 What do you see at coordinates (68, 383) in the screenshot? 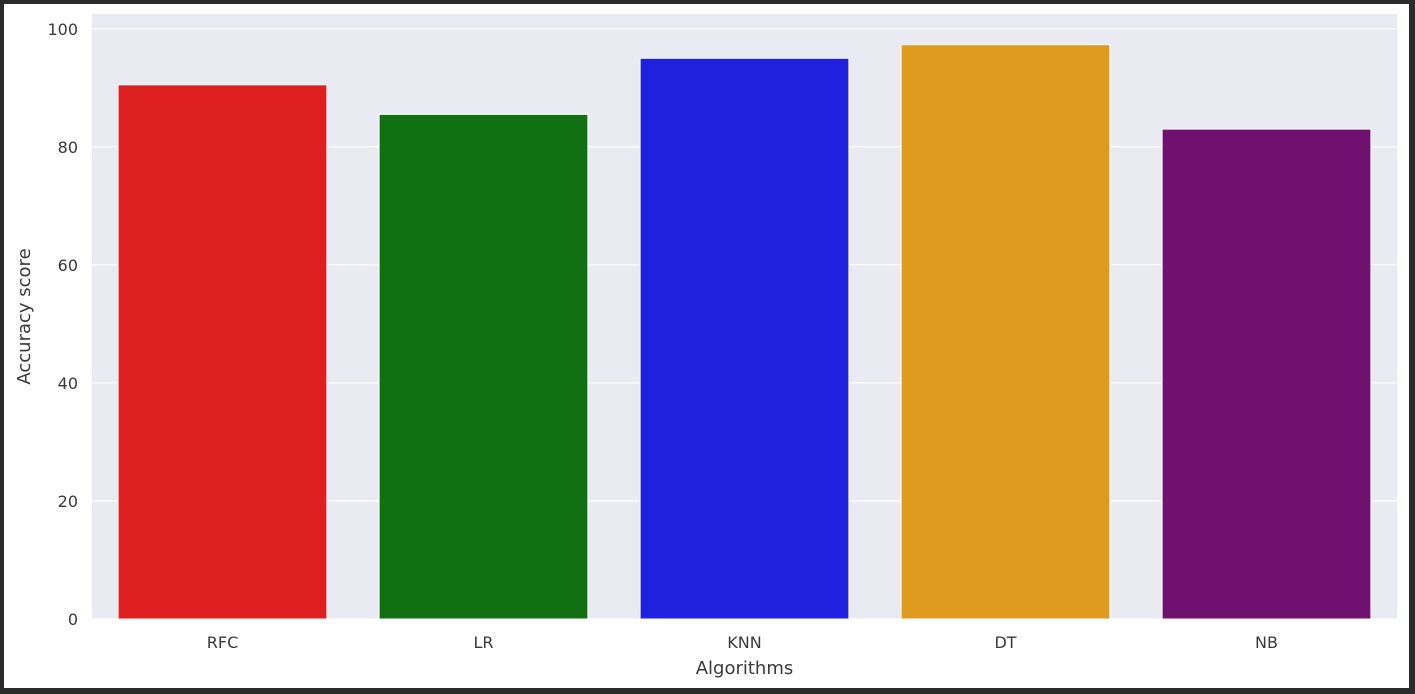
I see `y-tick-label: 40` at bounding box center [68, 383].